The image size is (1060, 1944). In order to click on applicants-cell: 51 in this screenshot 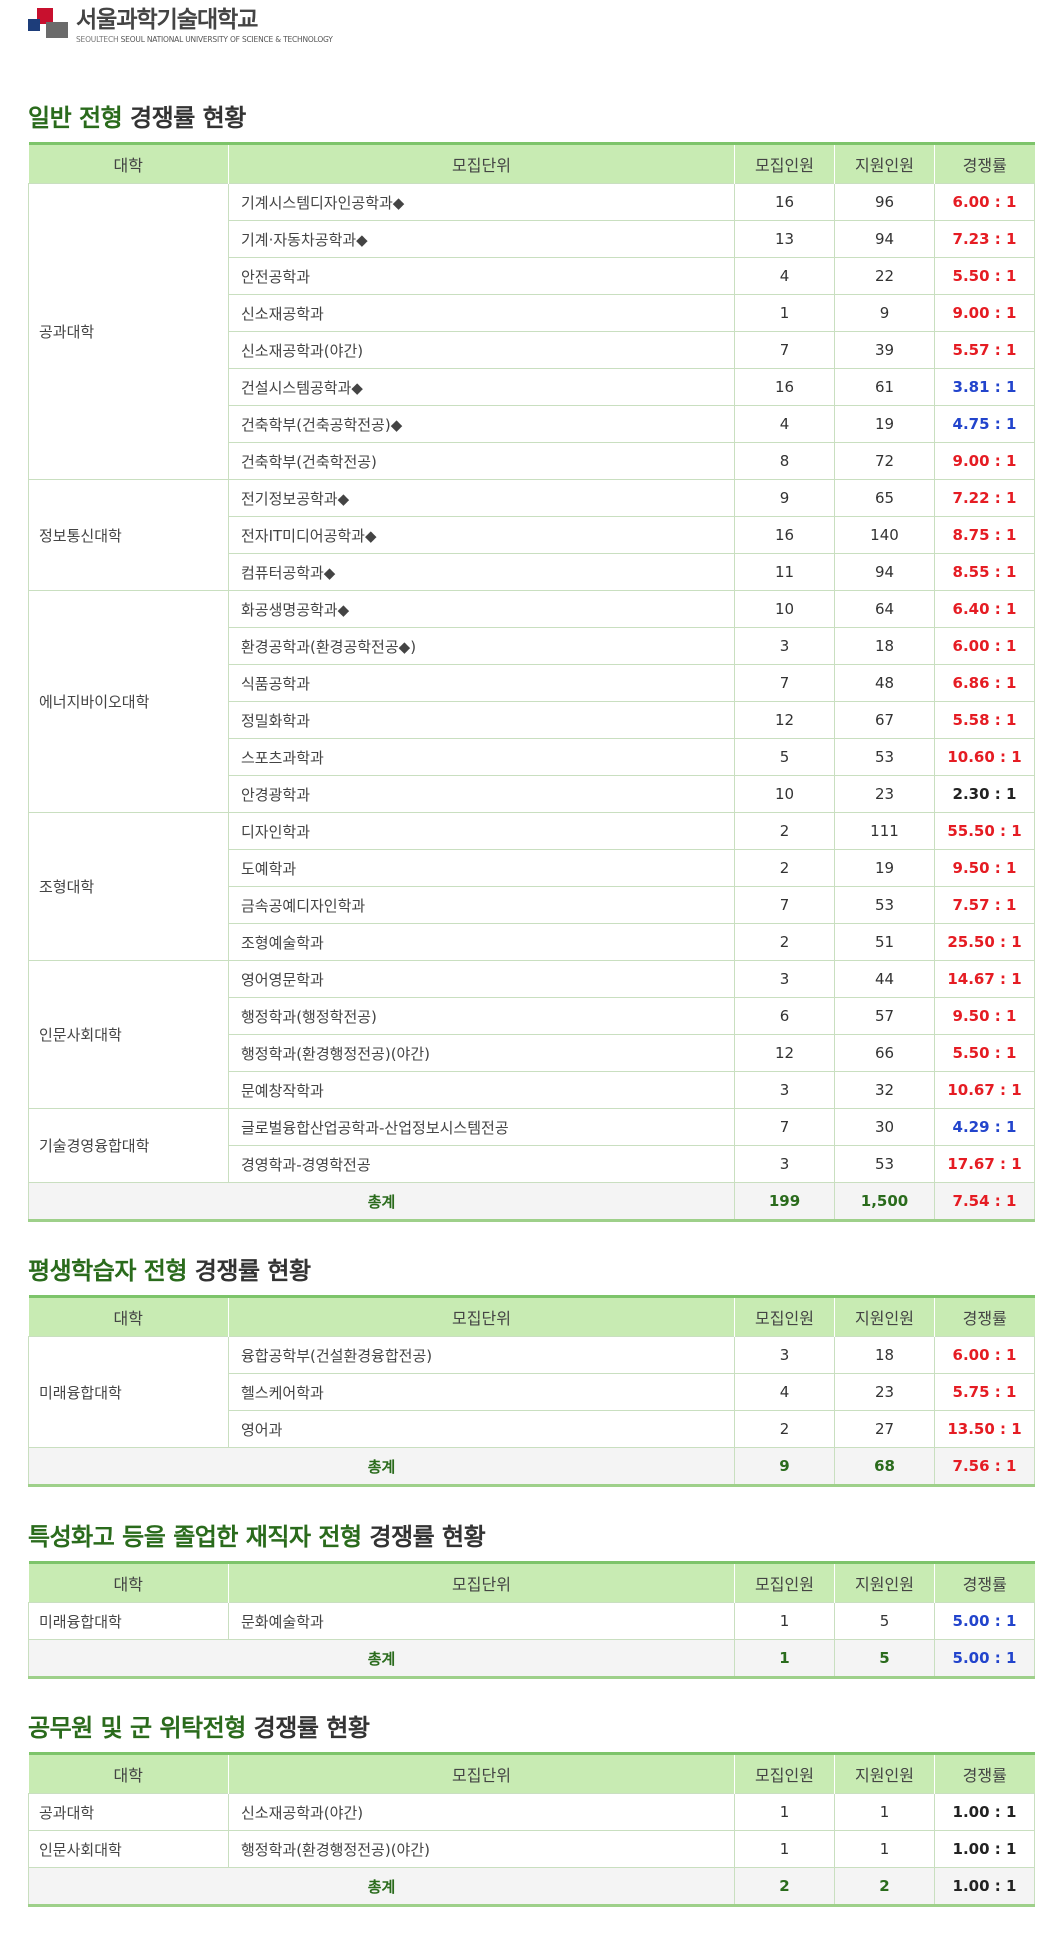, I will do `click(884, 942)`.